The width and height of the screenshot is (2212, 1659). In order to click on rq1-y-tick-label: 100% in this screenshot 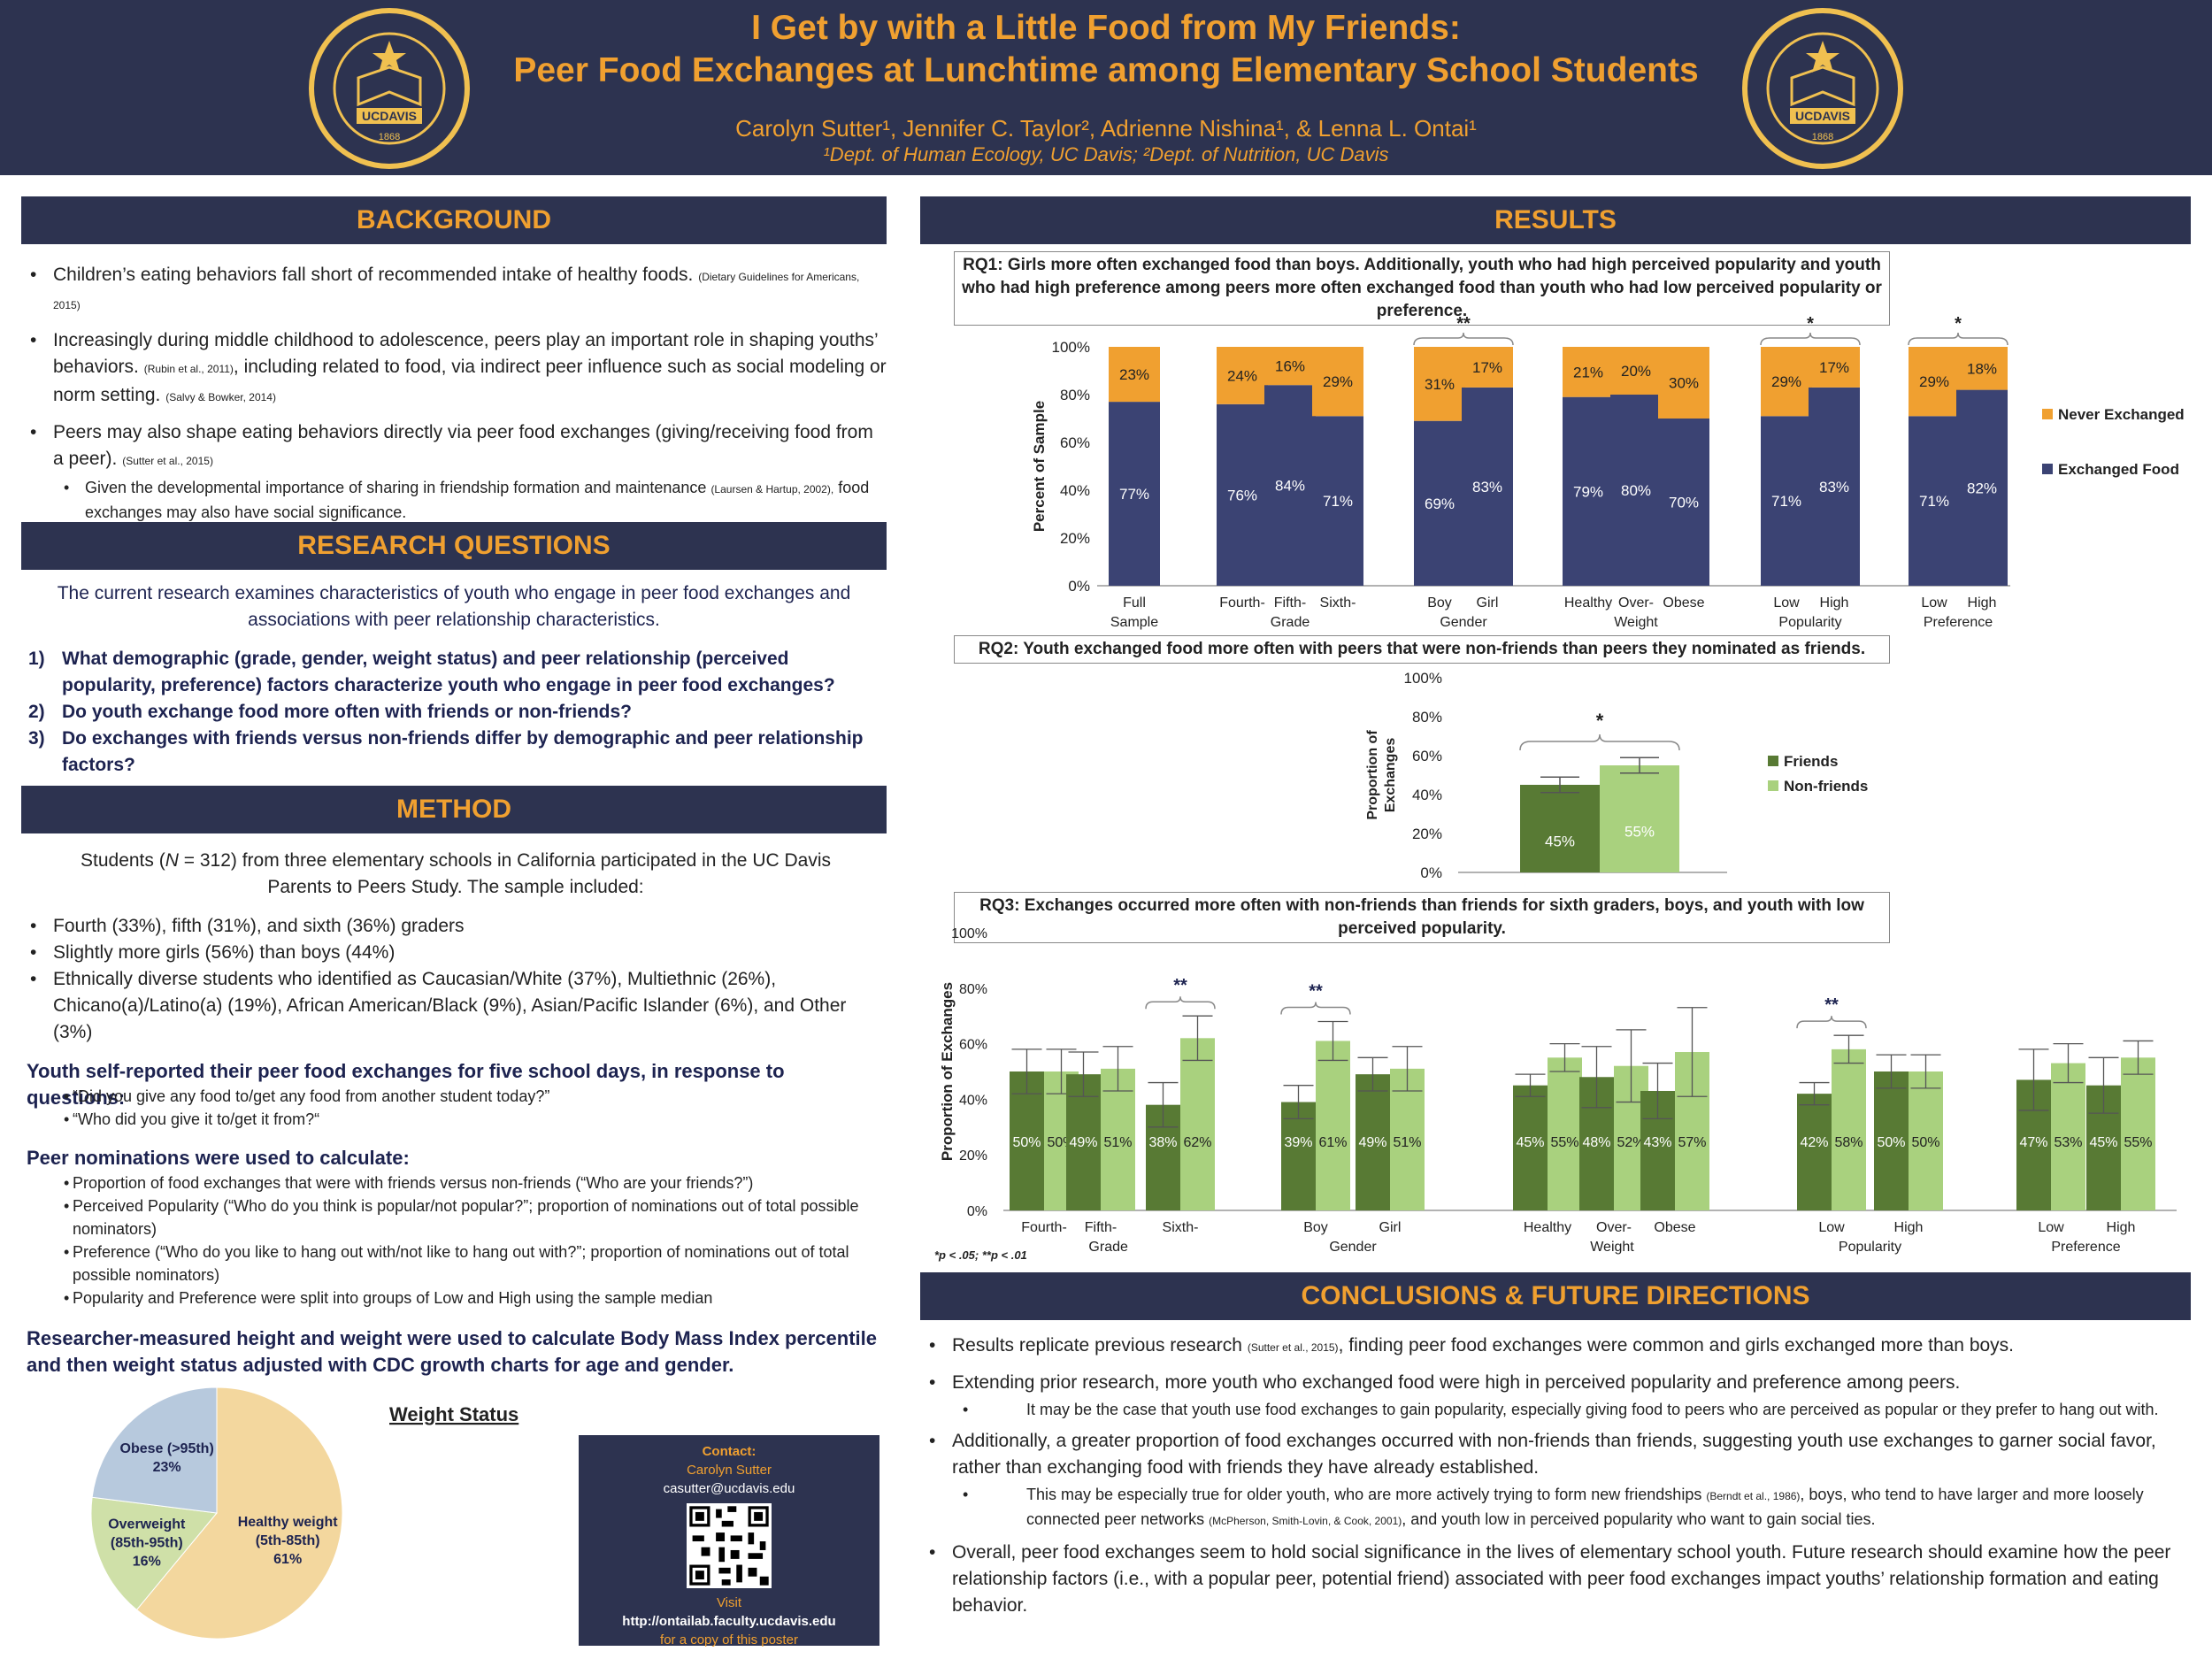, I will do `click(1071, 347)`.